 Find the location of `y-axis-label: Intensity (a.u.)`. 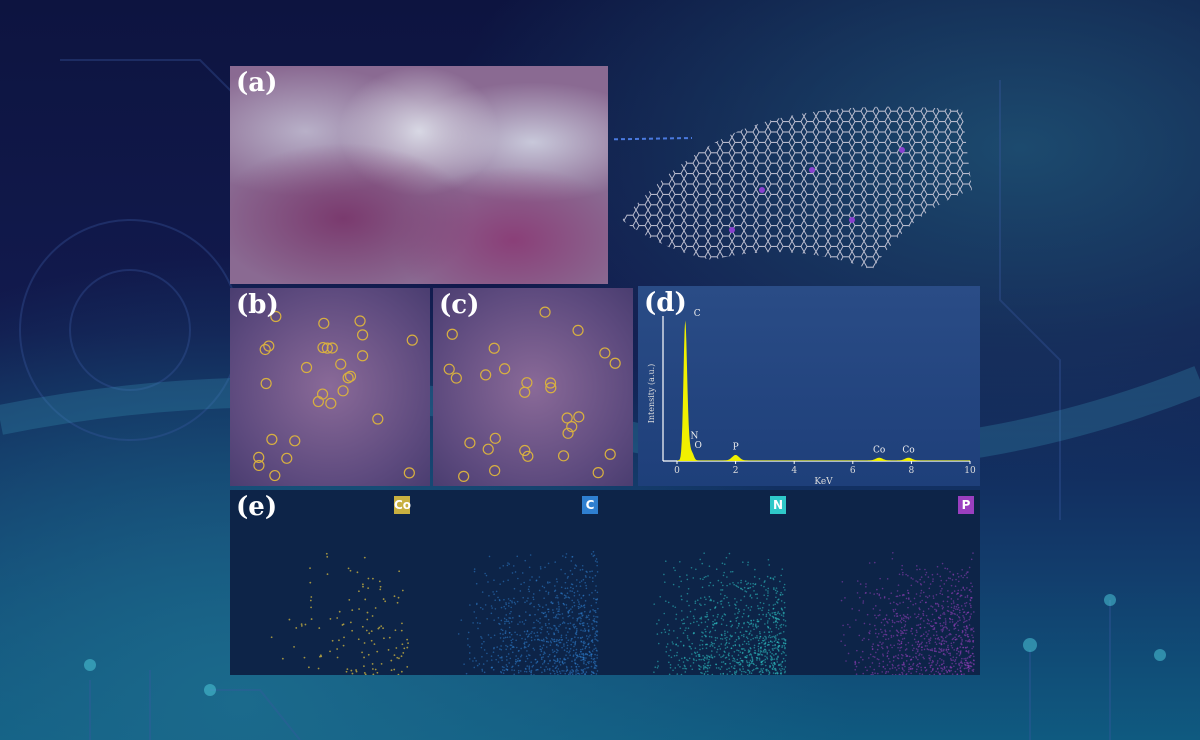

y-axis-label: Intensity (a.u.) is located at coordinates (651, 394).